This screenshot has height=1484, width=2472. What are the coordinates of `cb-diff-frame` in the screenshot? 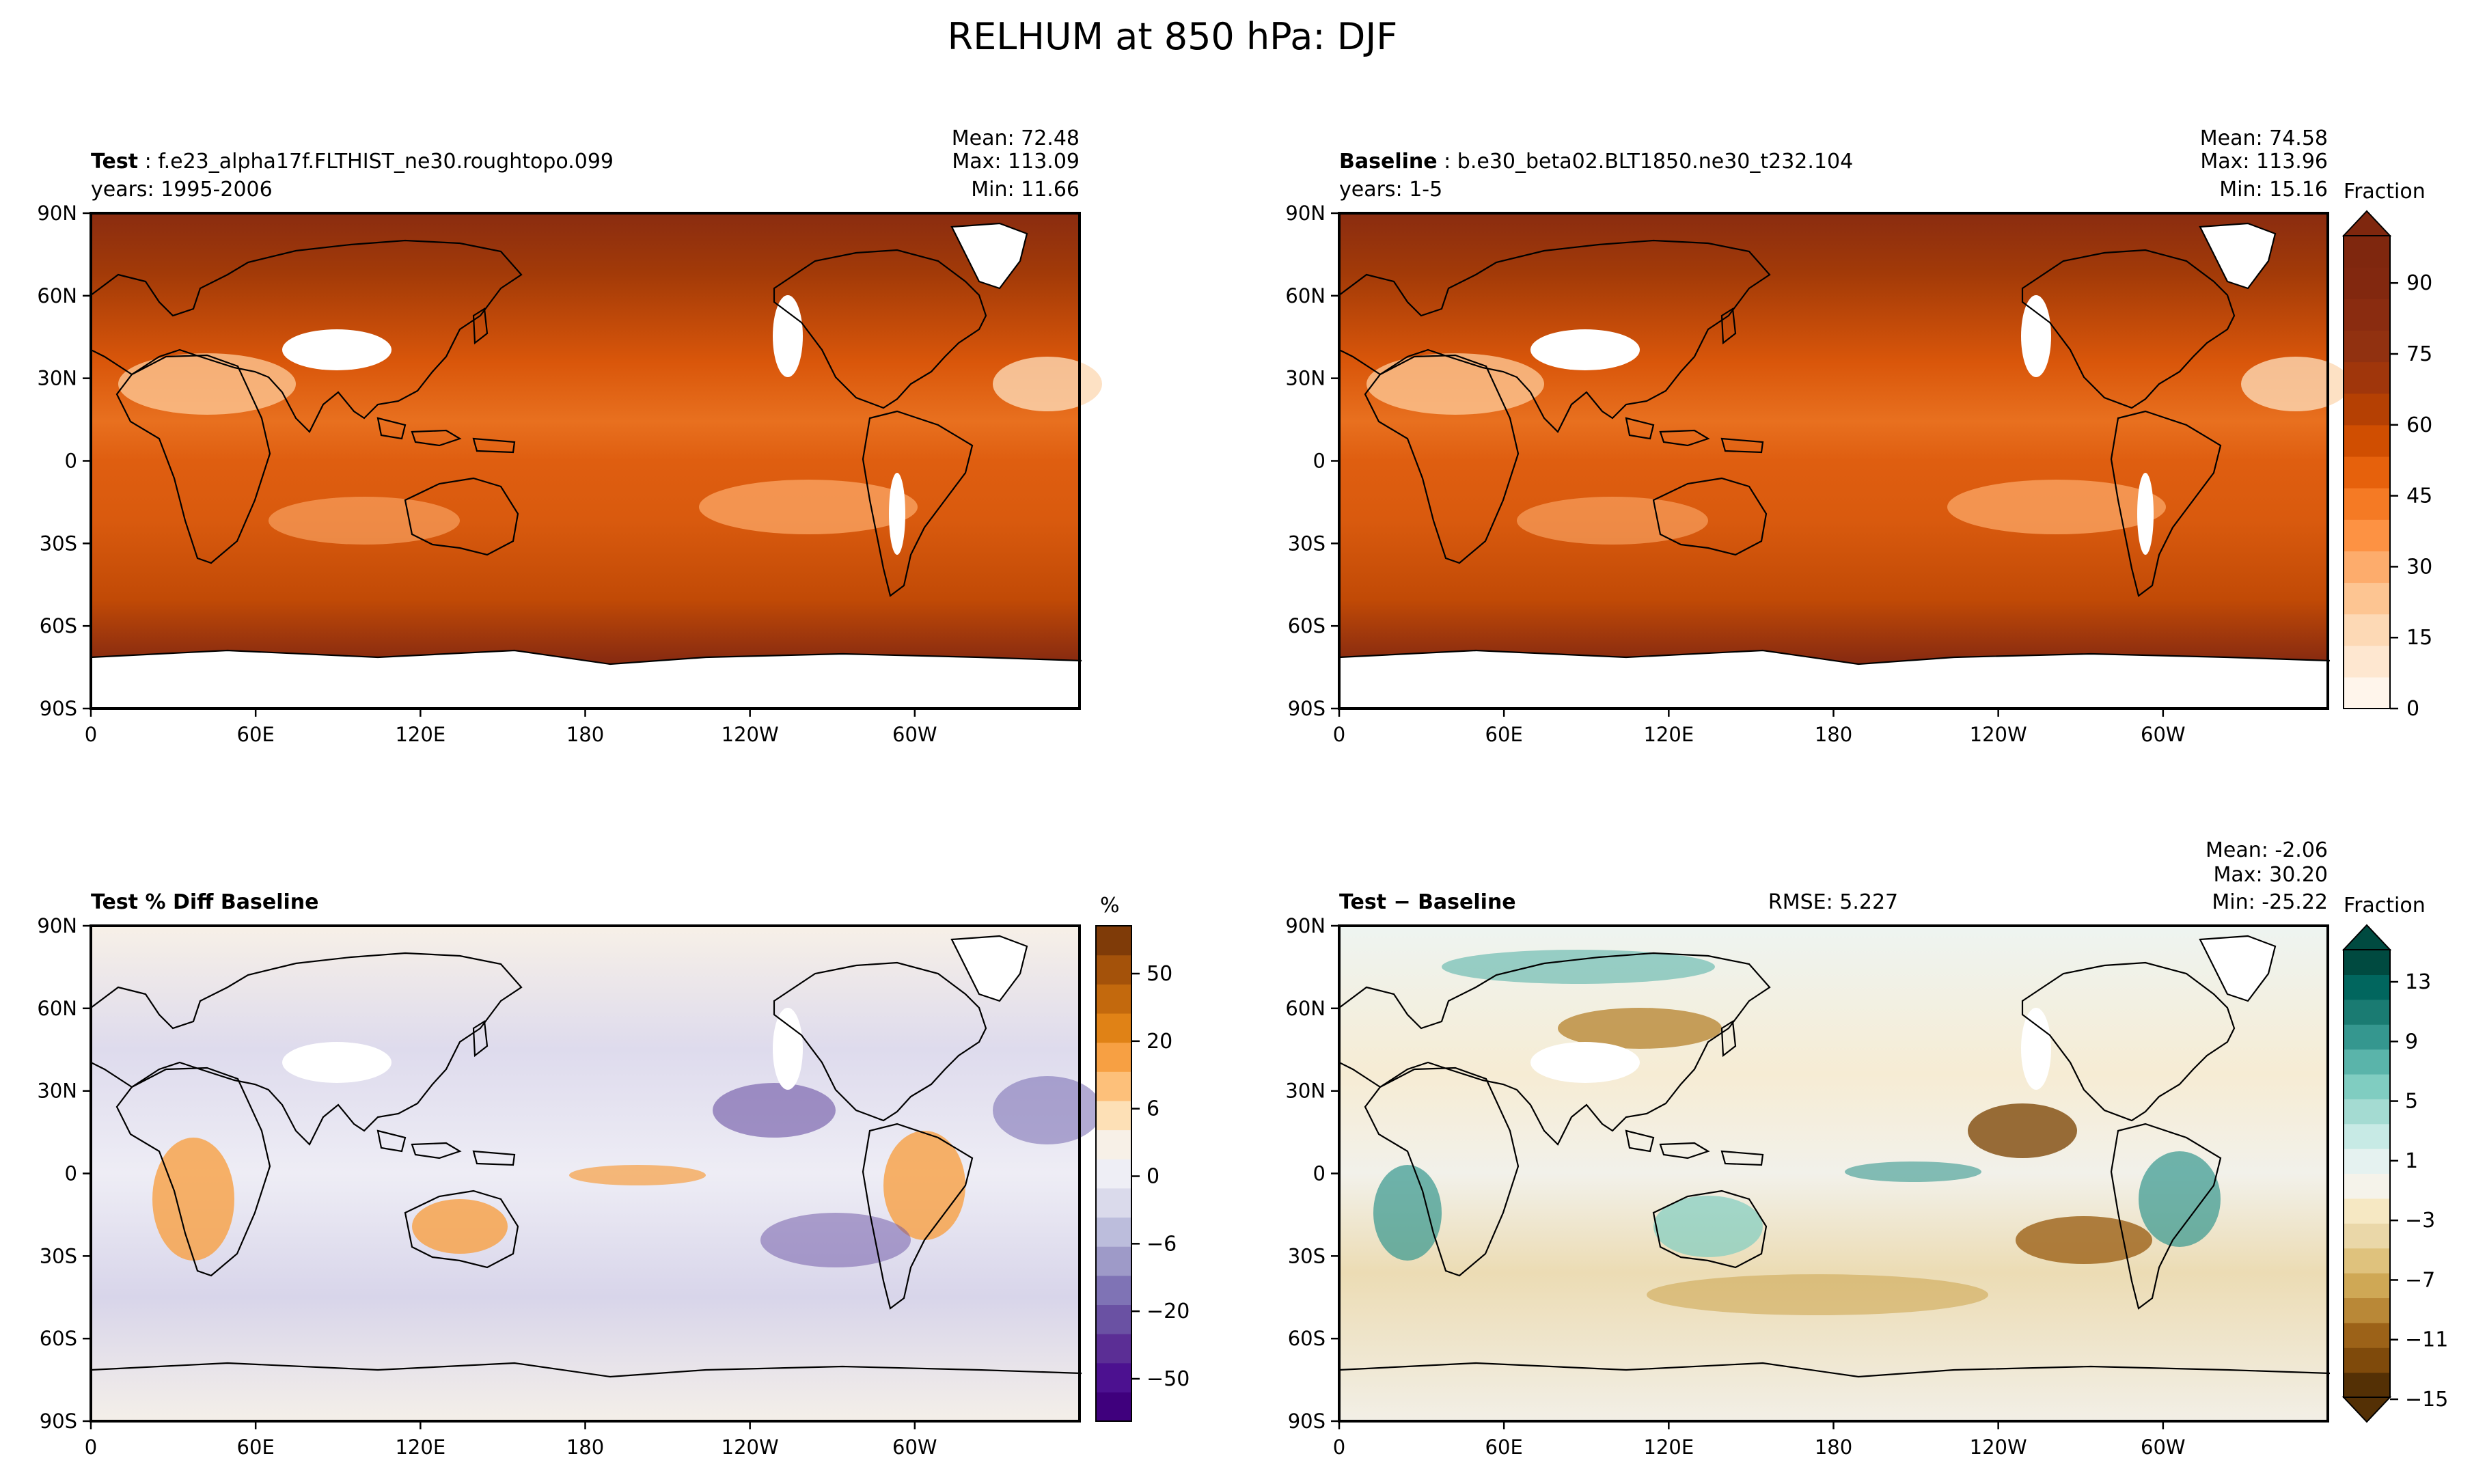 It's located at (2367, 1173).